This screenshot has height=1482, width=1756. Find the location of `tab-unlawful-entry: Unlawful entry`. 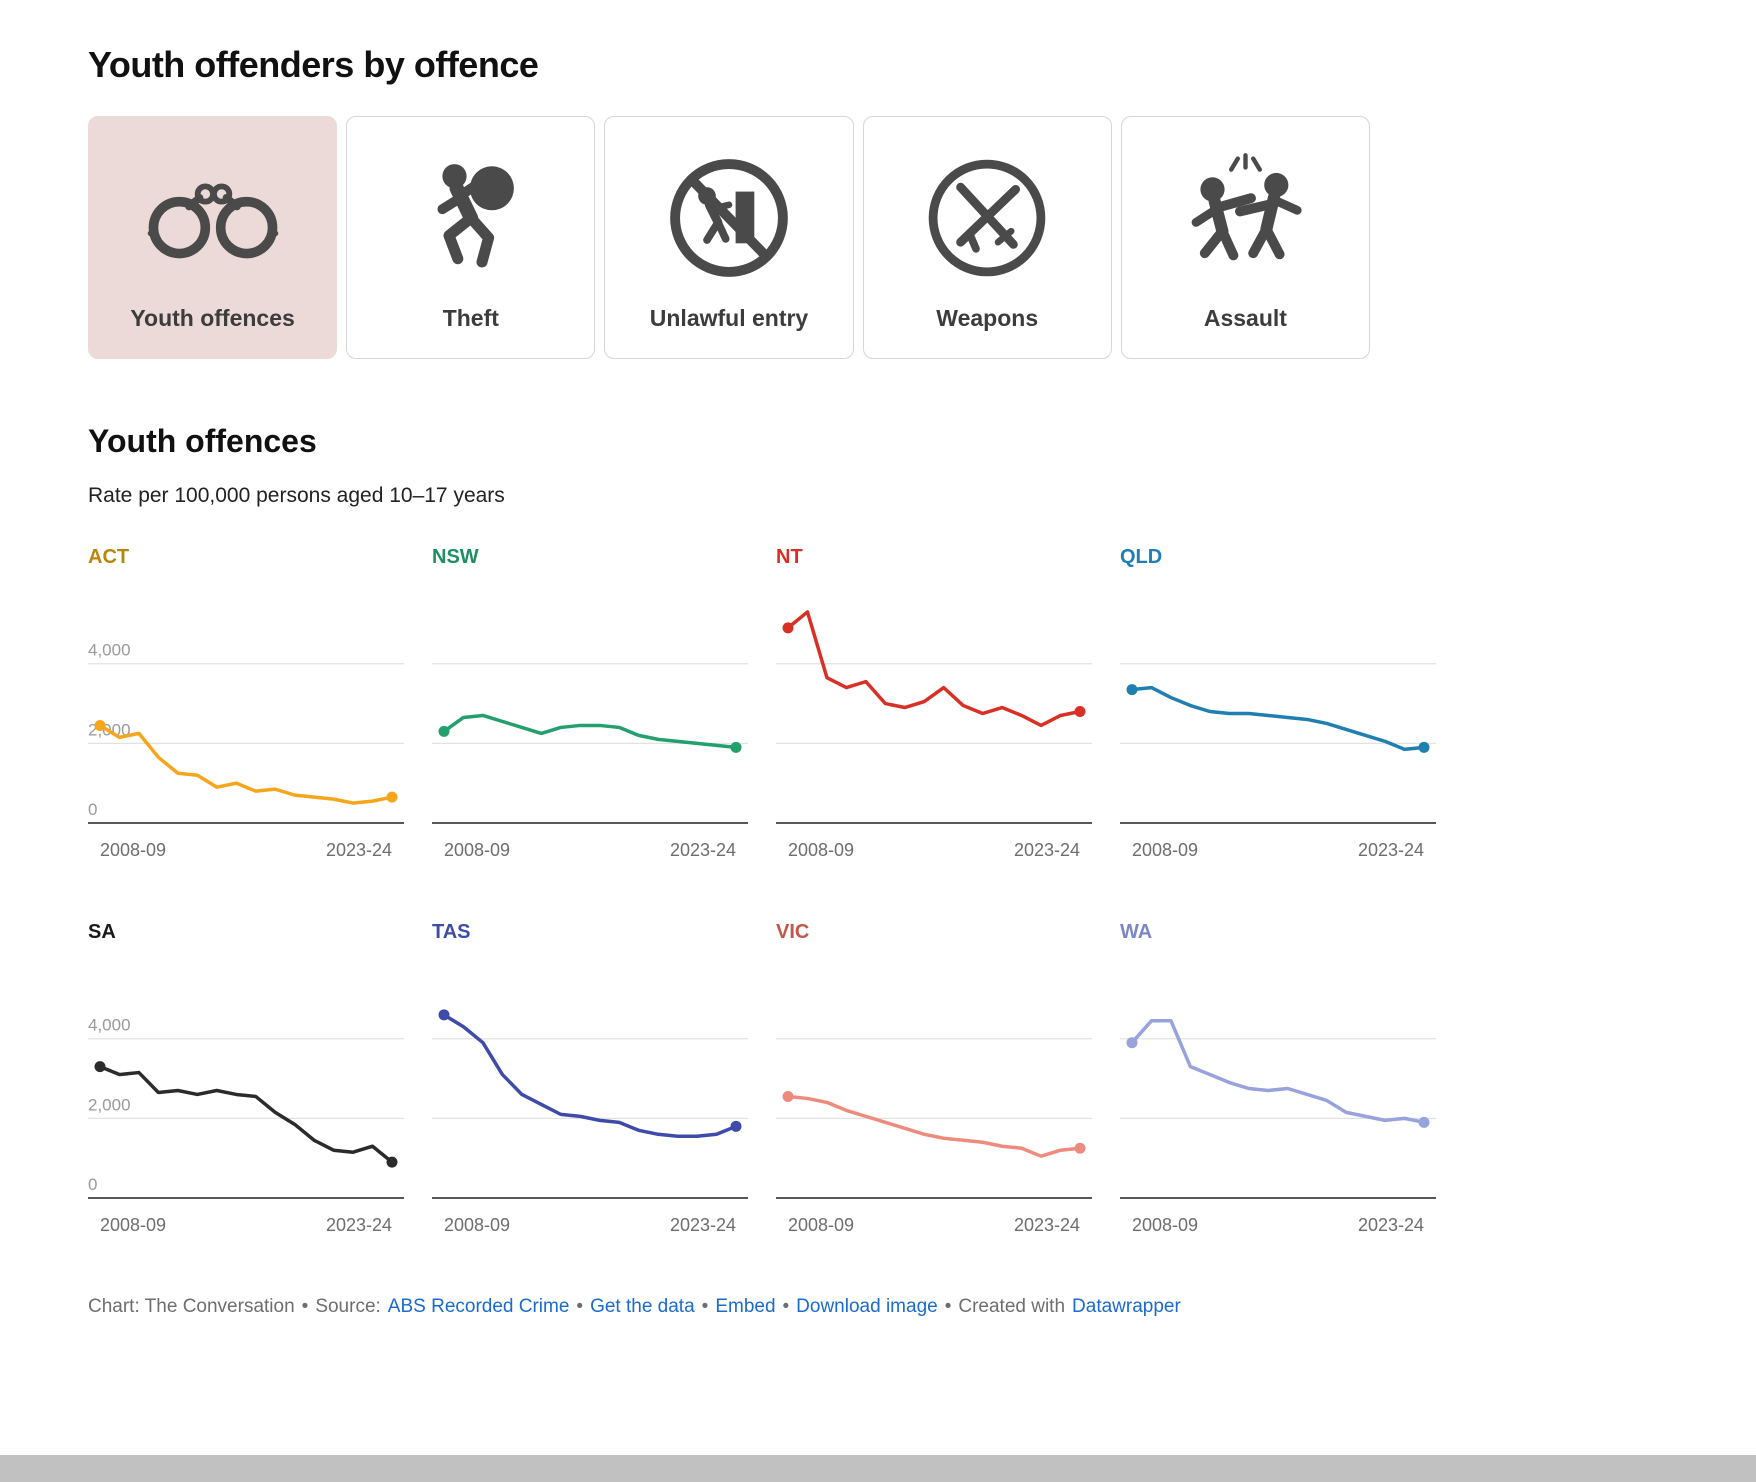

tab-unlawful-entry: Unlawful entry is located at coordinates (729, 237).